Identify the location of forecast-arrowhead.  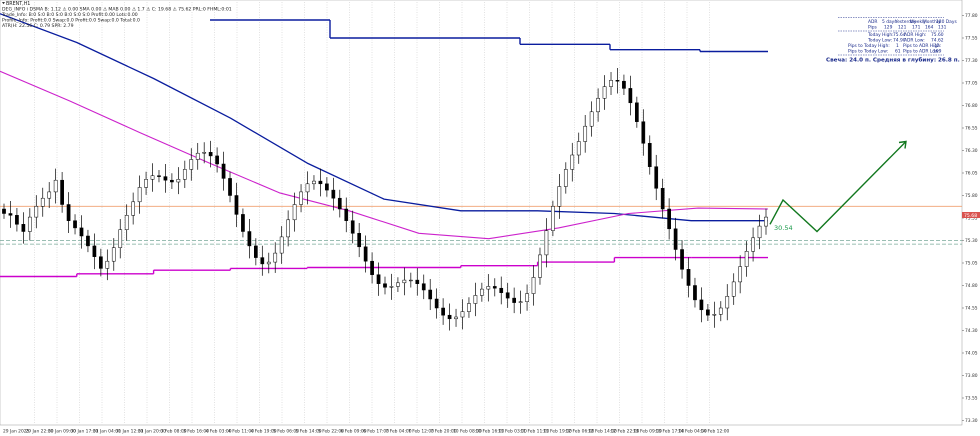
(902, 144).